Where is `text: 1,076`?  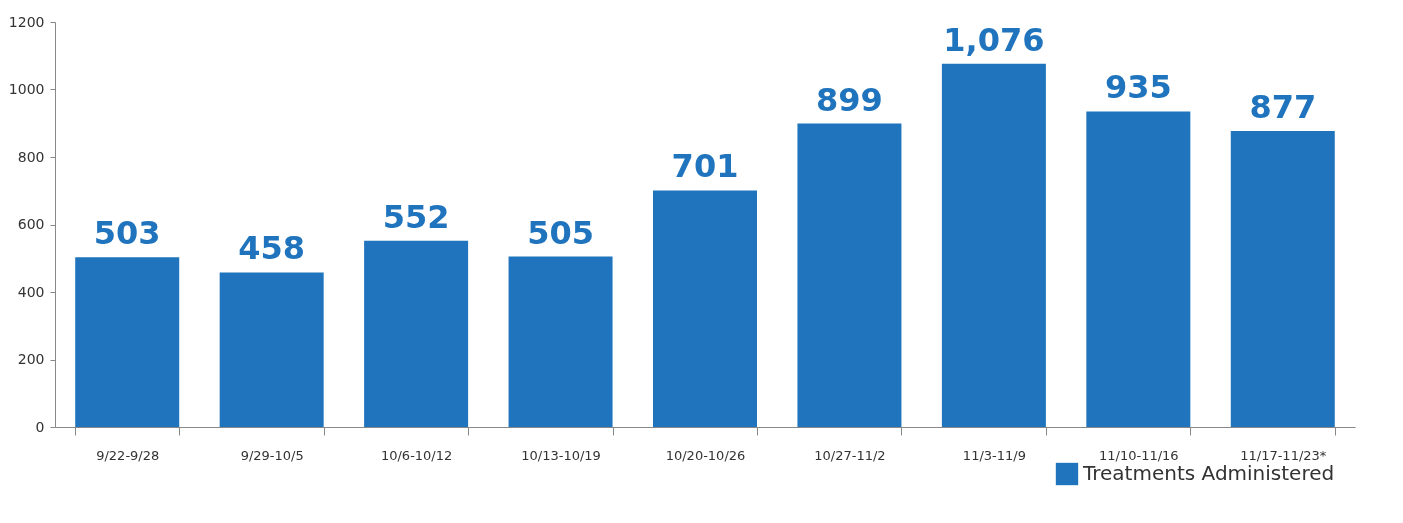 text: 1,076 is located at coordinates (994, 39).